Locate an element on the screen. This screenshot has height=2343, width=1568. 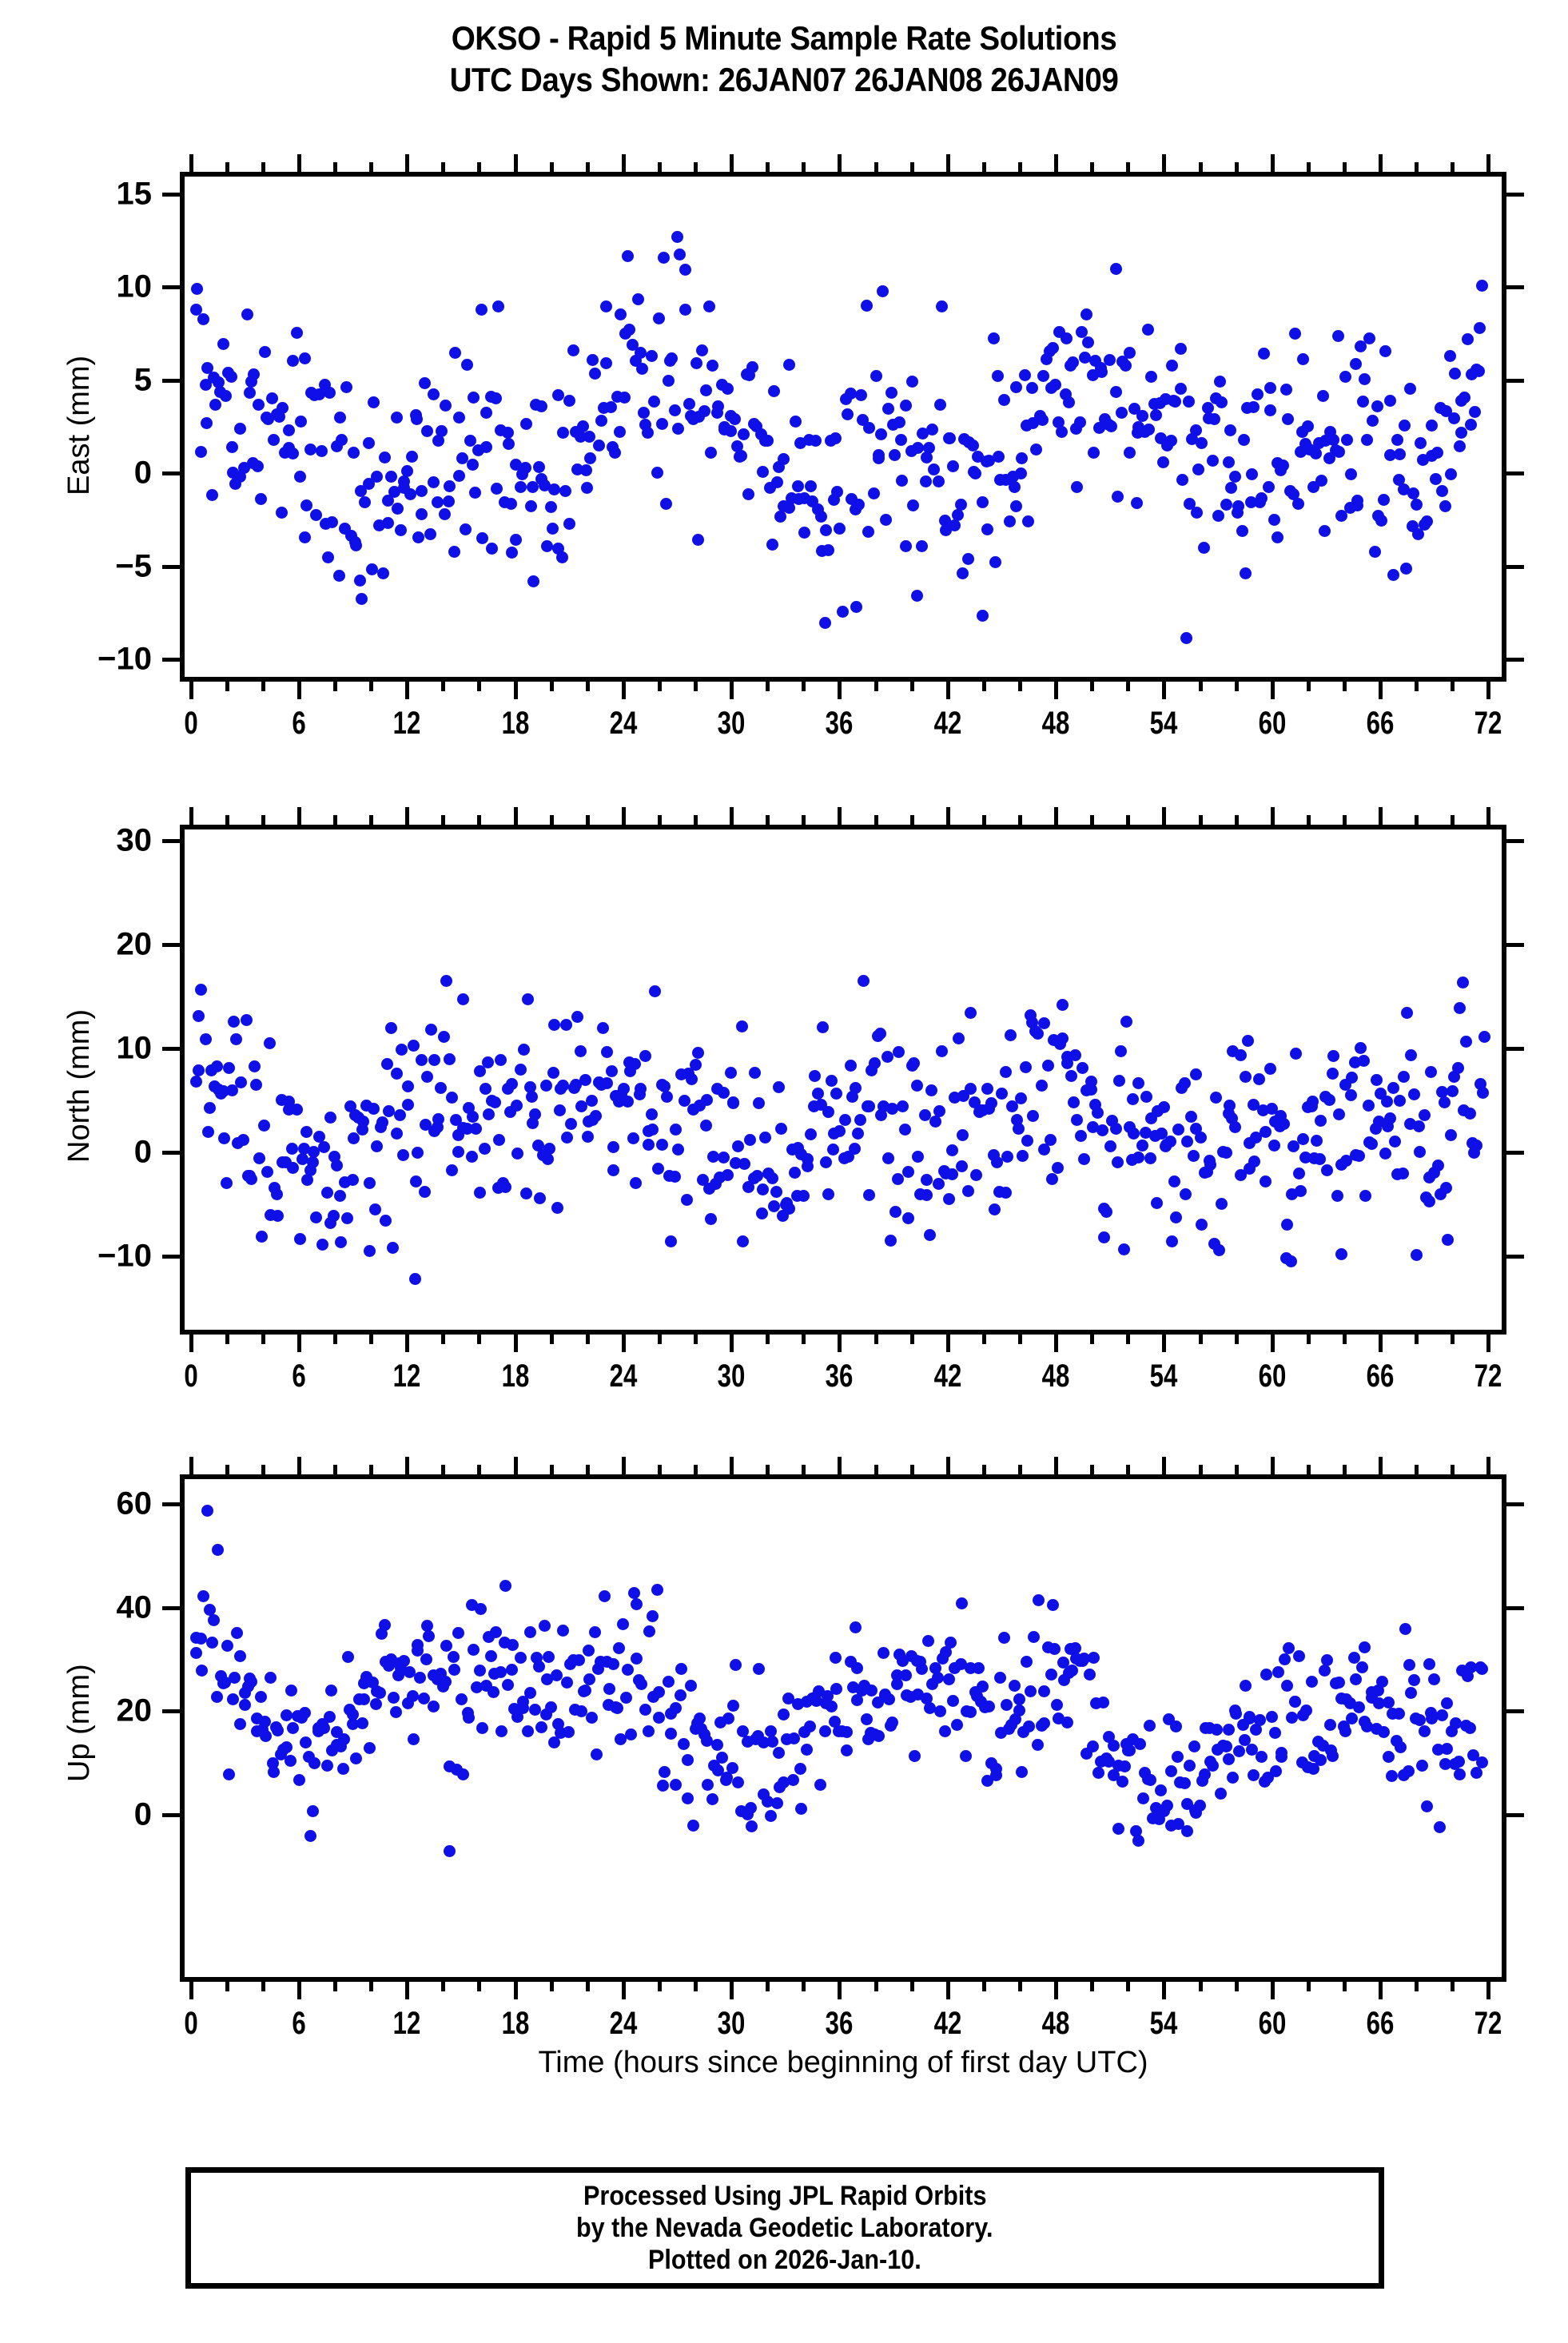
y-tick-label: 20 is located at coordinates (134, 944).